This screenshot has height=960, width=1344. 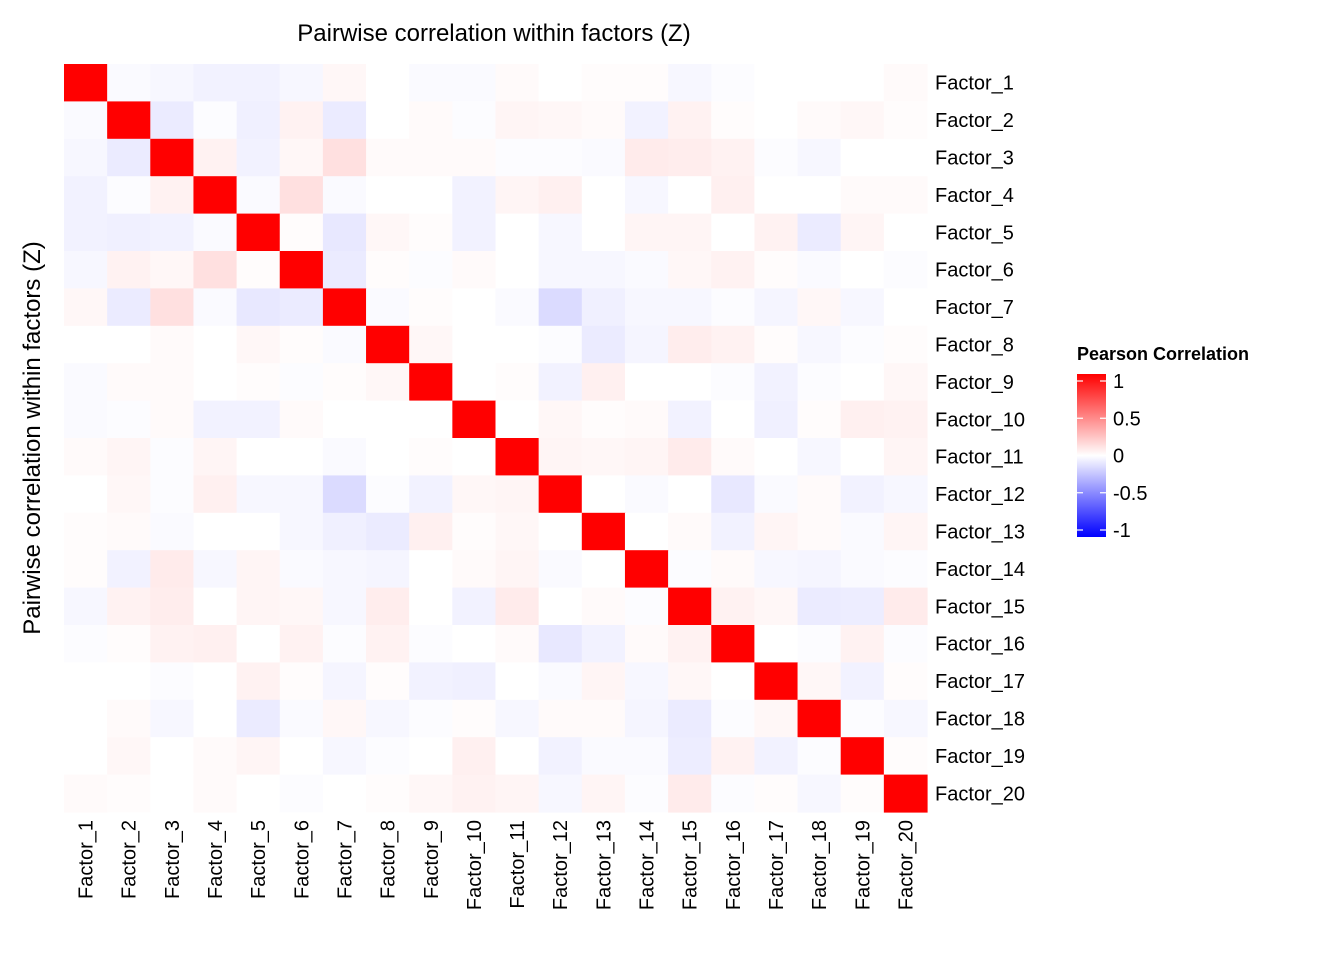 What do you see at coordinates (493, 33) in the screenshot?
I see `chart-title: Pairwise correlation within factors (Z)` at bounding box center [493, 33].